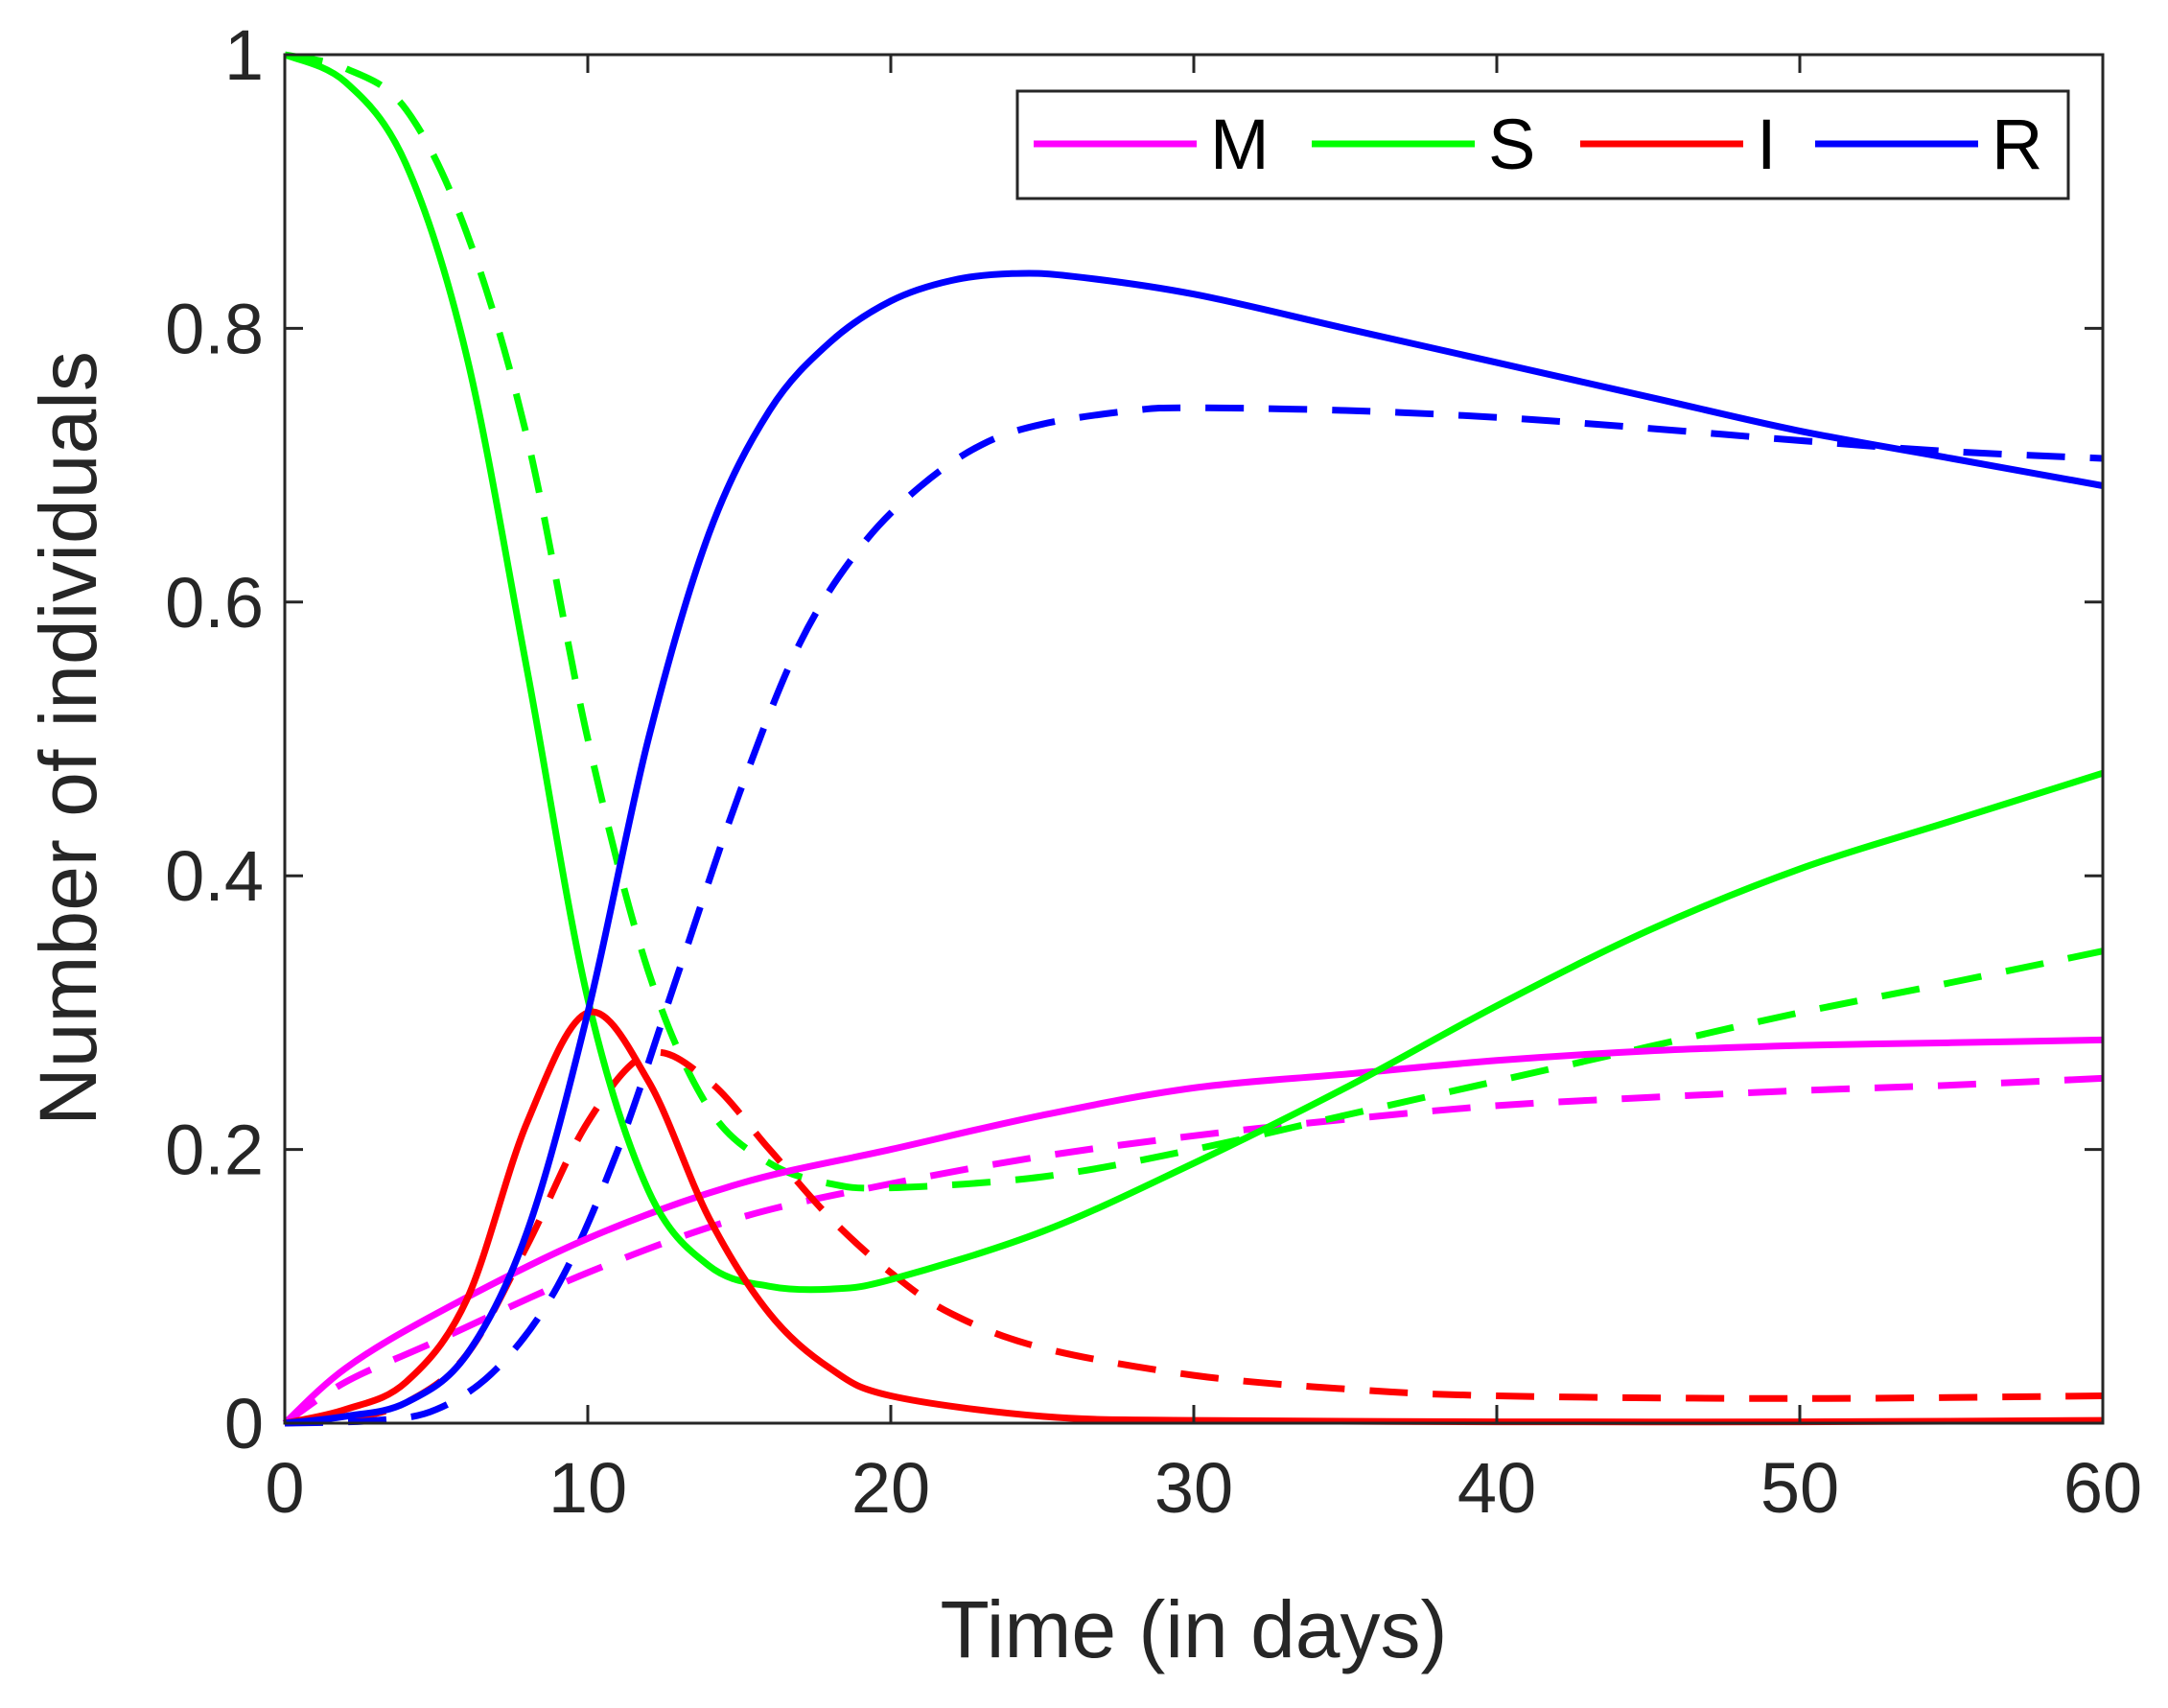 The height and width of the screenshot is (1708, 2168). What do you see at coordinates (890, 1488) in the screenshot?
I see `x-tick-label-20: 20` at bounding box center [890, 1488].